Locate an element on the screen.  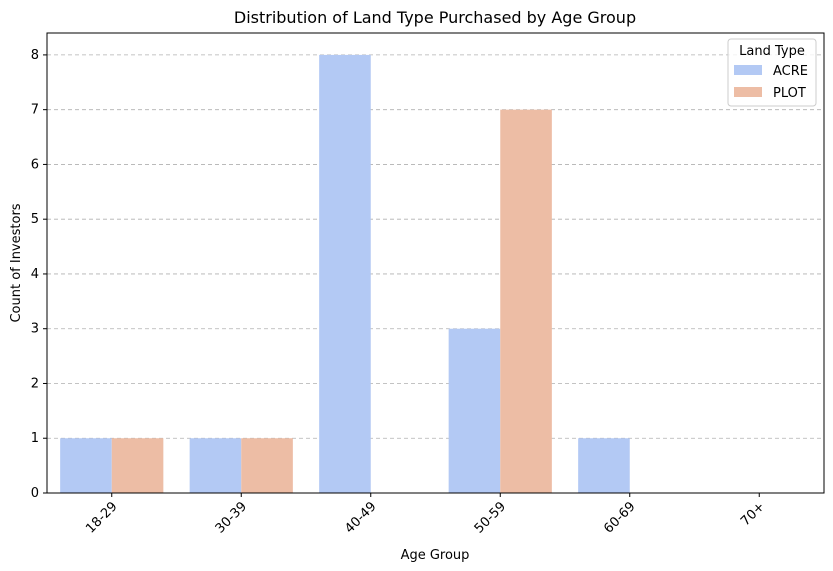
x-tick-label: 60-69 is located at coordinates (619, 517).